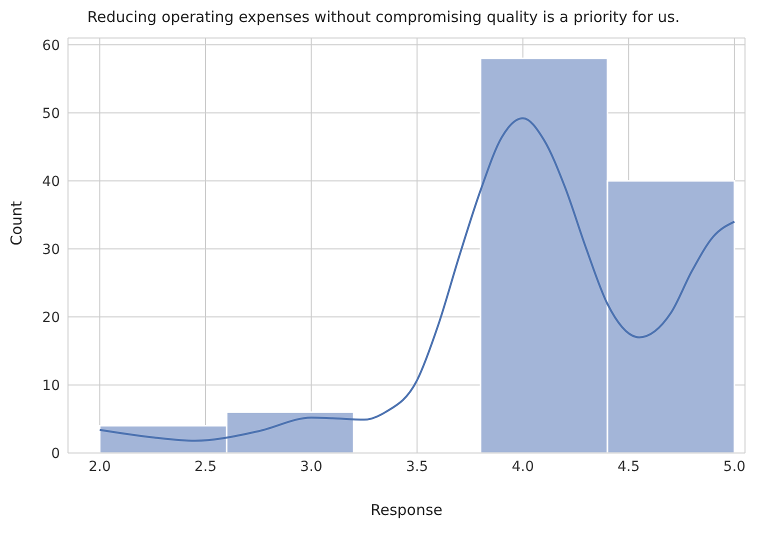  I want to click on x-tick-label: 3.0, so click(311, 466).